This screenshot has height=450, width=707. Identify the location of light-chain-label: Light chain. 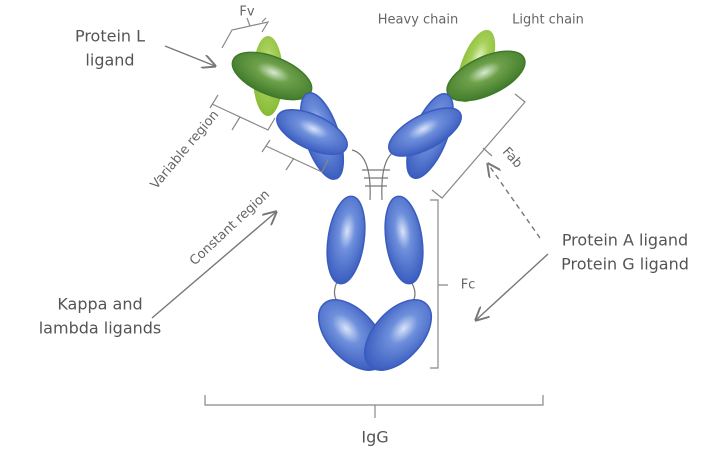
(548, 20).